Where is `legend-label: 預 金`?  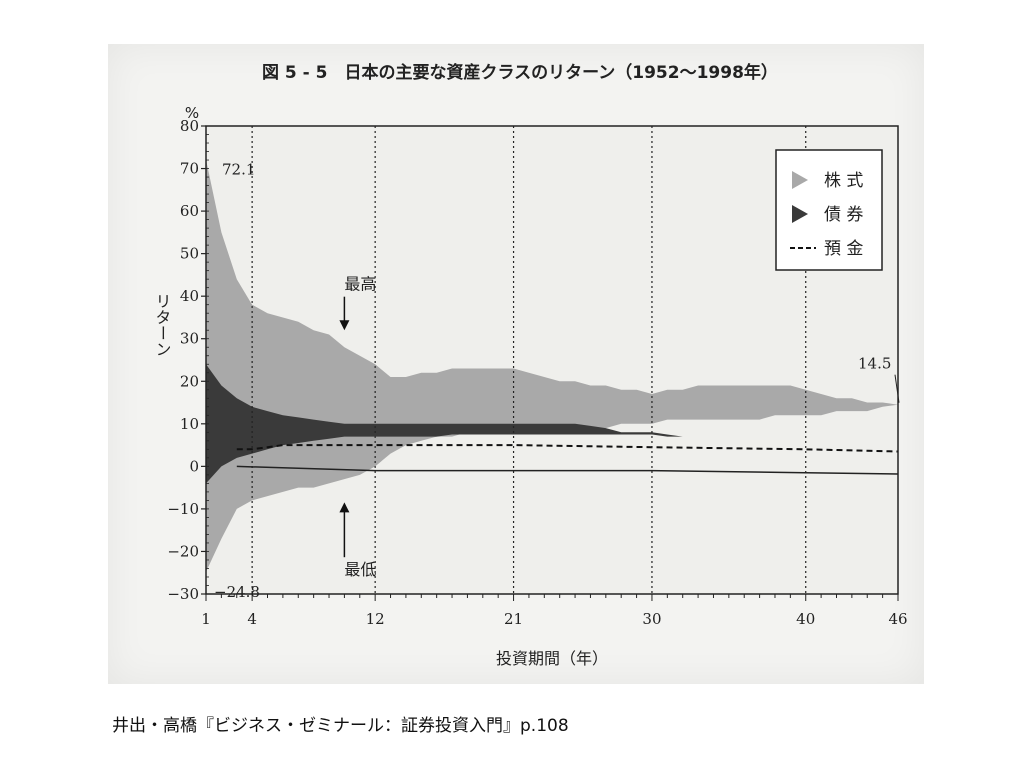
legend-label: 預 金 is located at coordinates (843, 249).